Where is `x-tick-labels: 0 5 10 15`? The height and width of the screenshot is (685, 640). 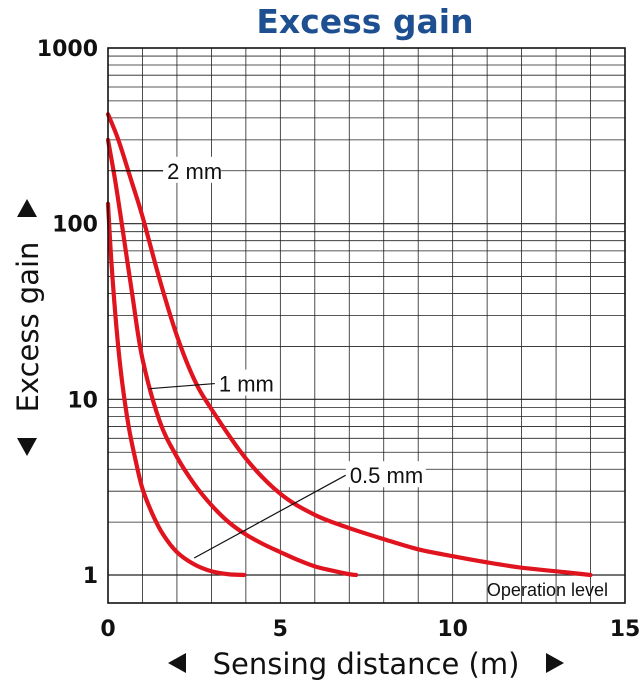 x-tick-labels: 0 5 10 15 is located at coordinates (370, 629).